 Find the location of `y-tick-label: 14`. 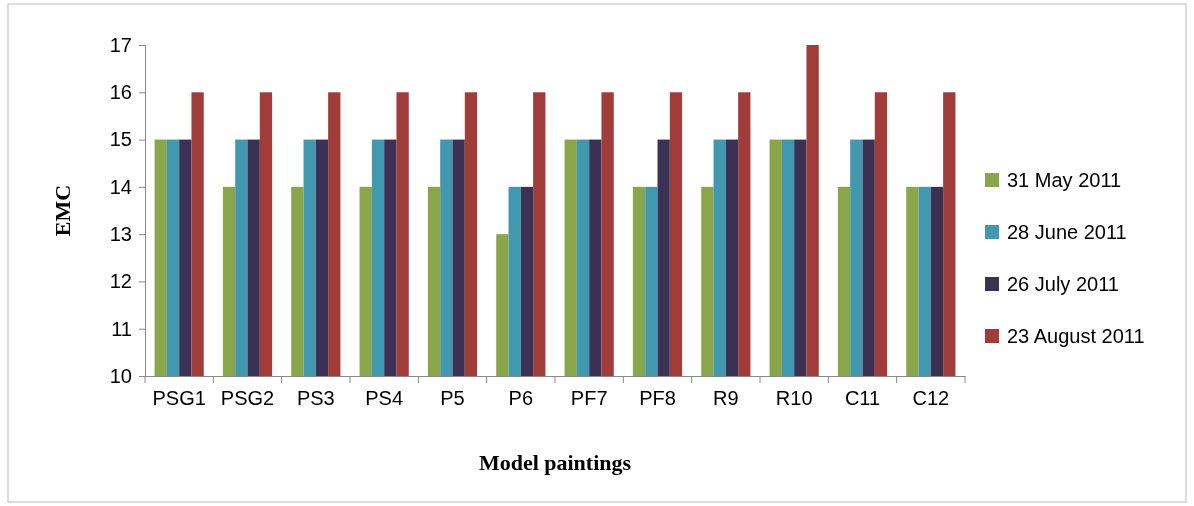

y-tick-label: 14 is located at coordinates (120, 186).